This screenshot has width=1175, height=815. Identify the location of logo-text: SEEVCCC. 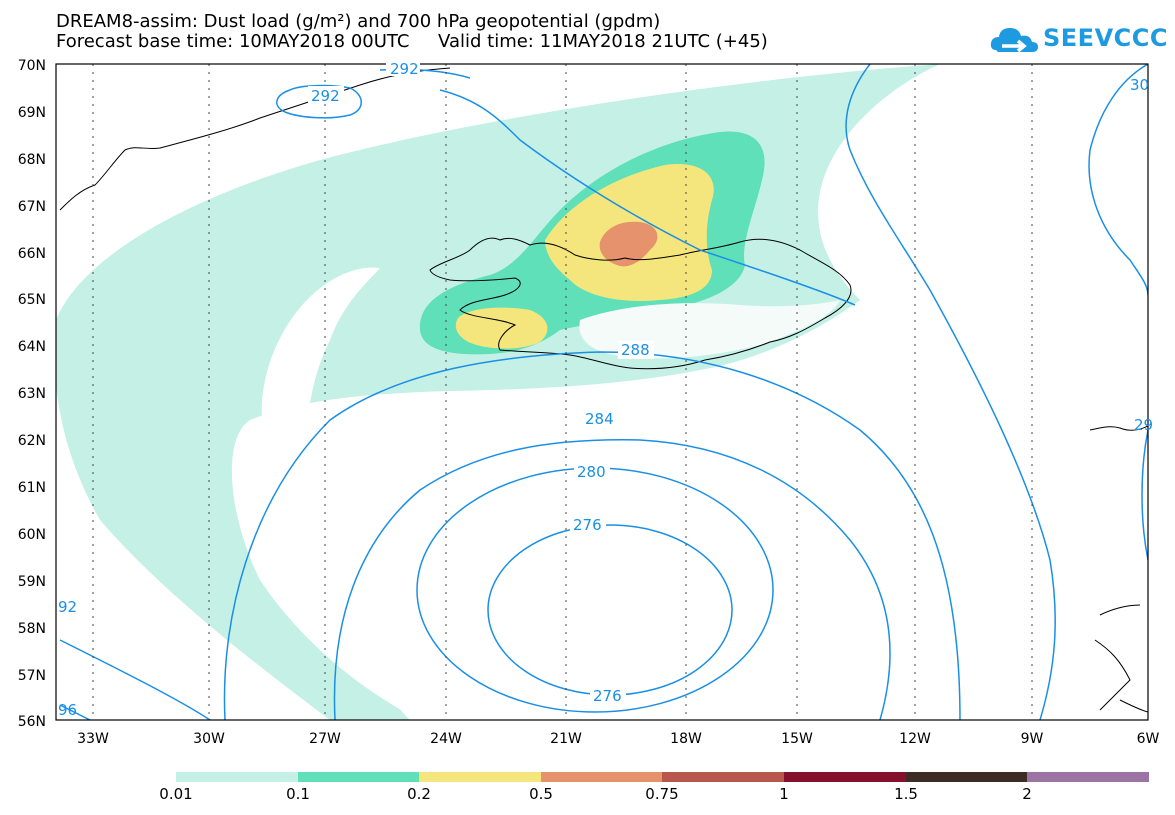
(1105, 38).